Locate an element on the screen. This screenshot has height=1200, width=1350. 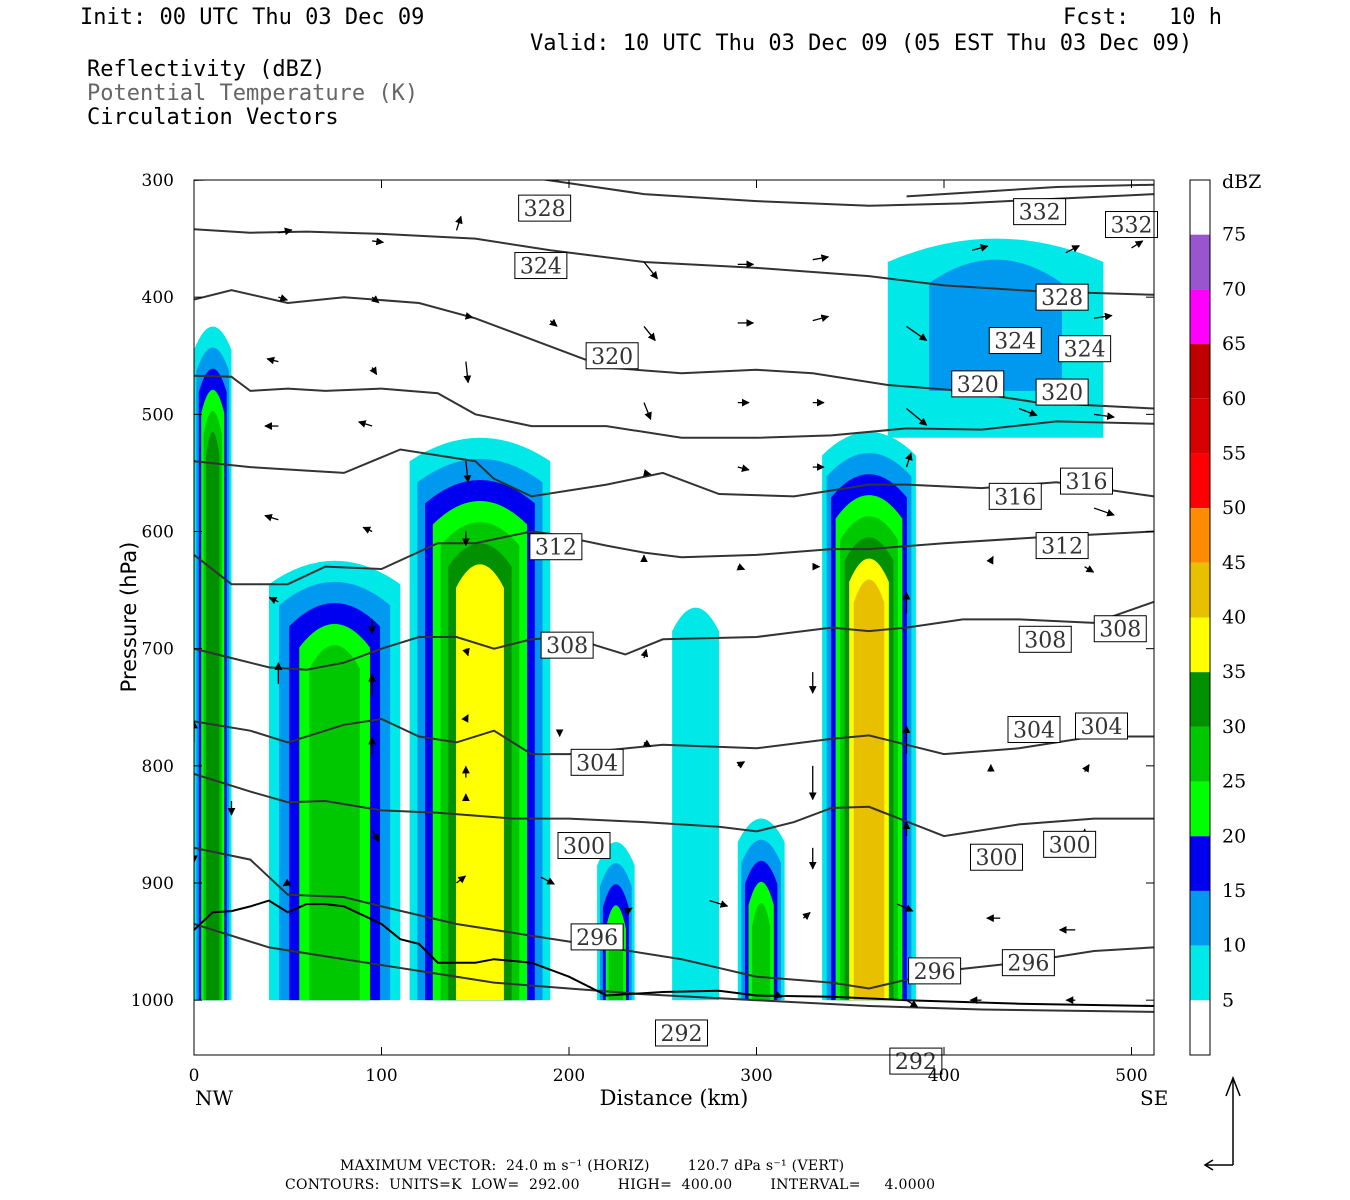
contour-label-296: 296 is located at coordinates (1028, 963).